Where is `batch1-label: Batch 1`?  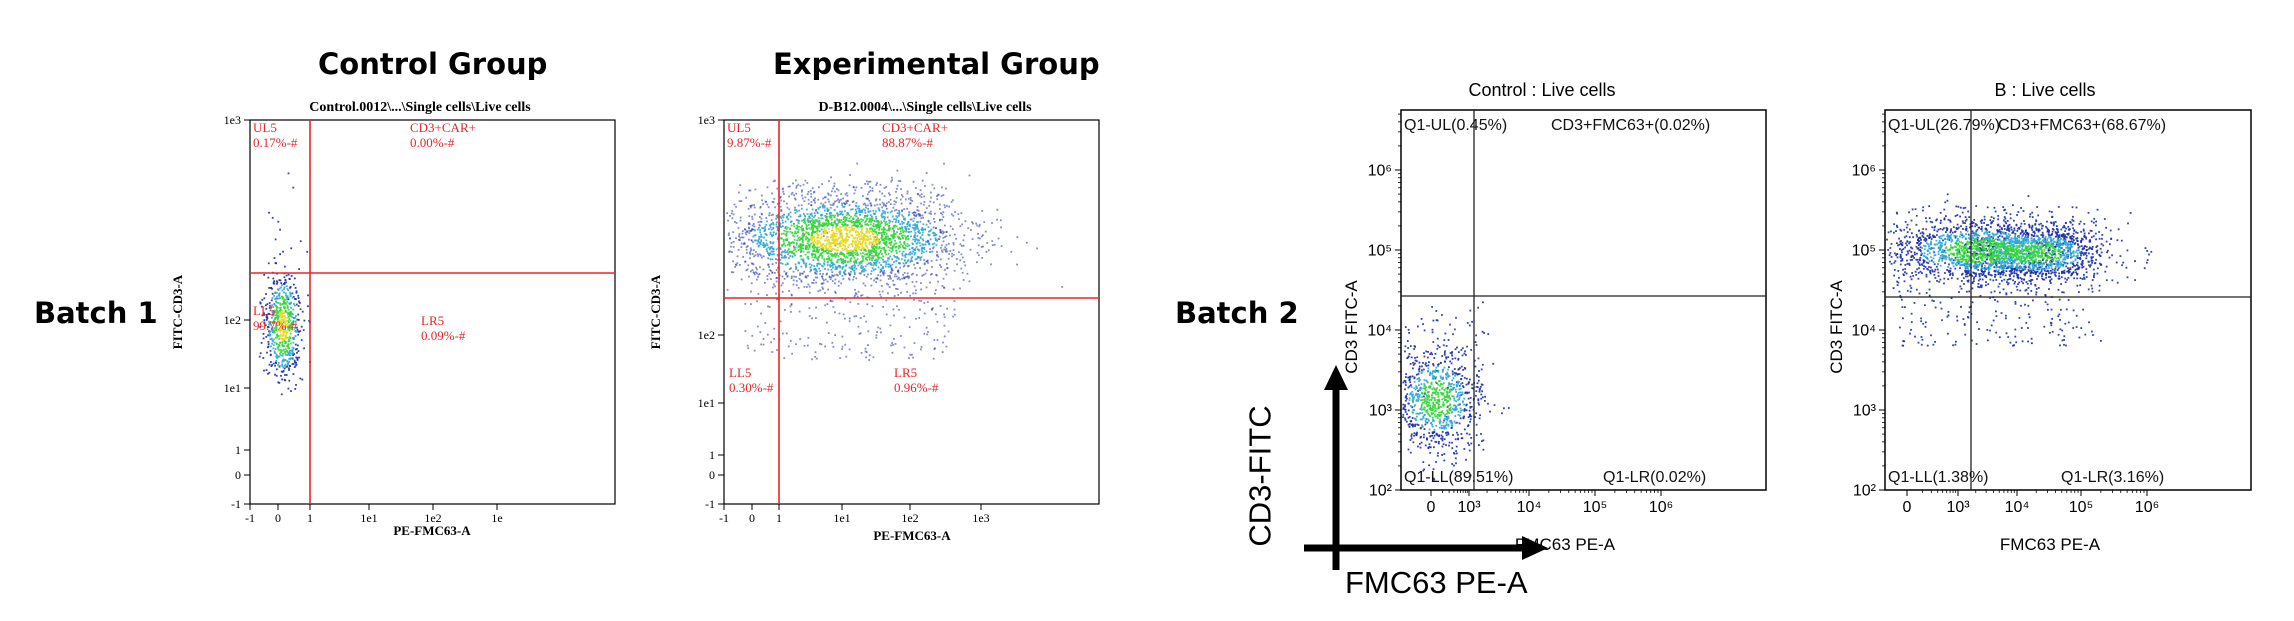 batch1-label: Batch 1 is located at coordinates (96, 313).